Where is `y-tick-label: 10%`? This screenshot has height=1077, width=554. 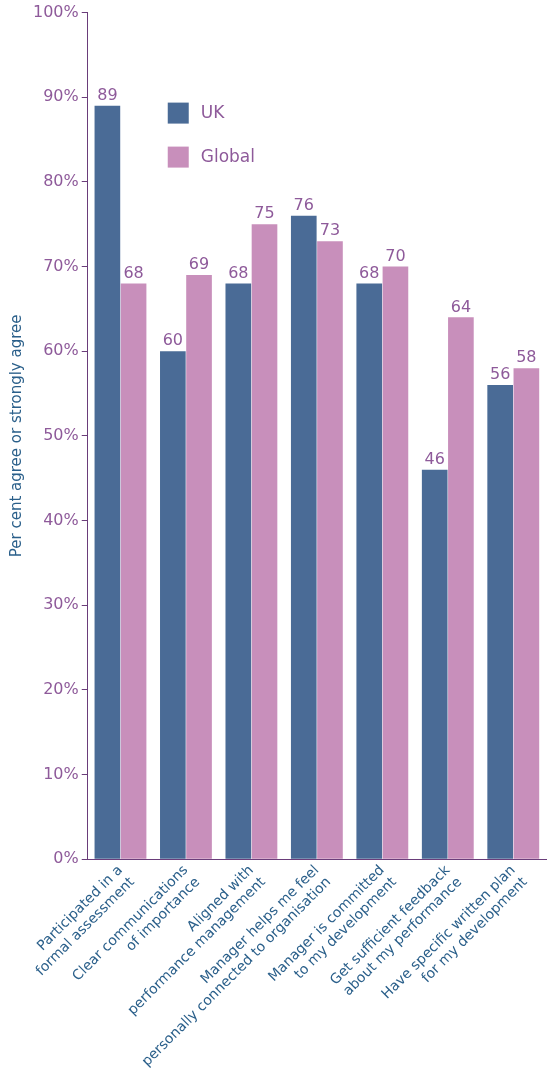
y-tick-label: 10% is located at coordinates (61, 773).